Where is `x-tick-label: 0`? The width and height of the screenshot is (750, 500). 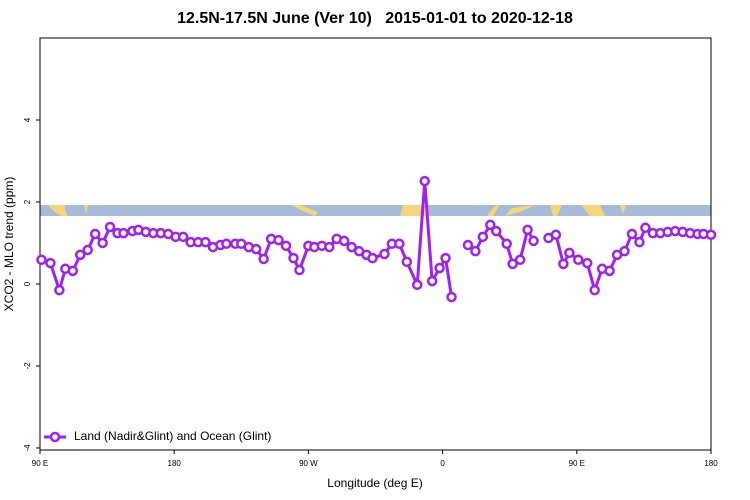
x-tick-label: 0 is located at coordinates (442, 463).